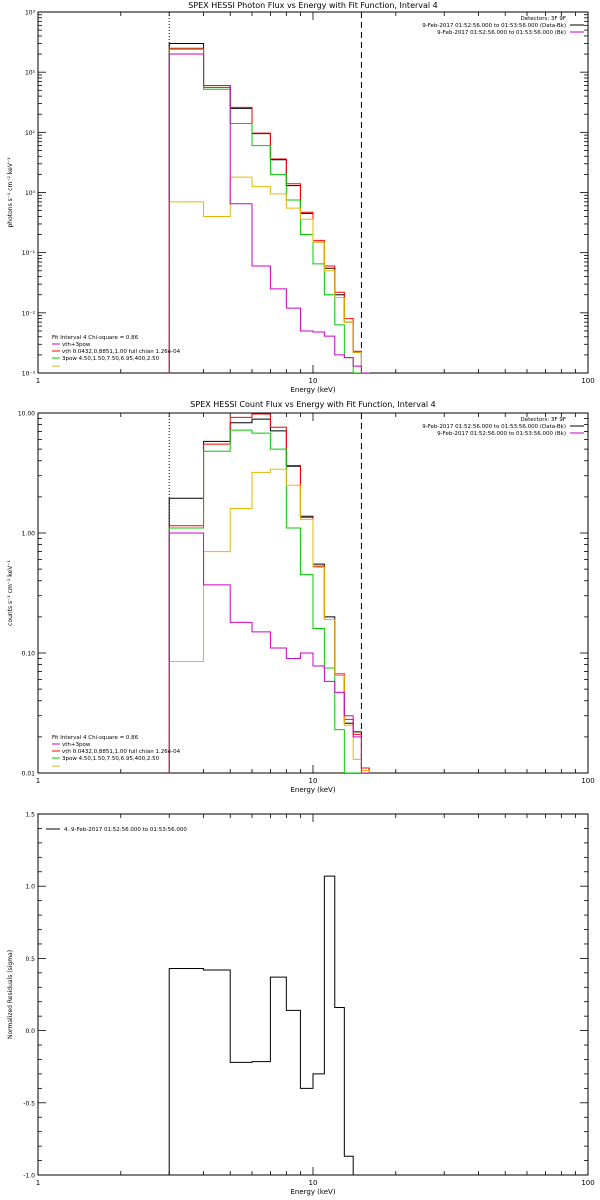 This screenshot has width=600, height=1200. What do you see at coordinates (29, 374) in the screenshot?
I see `y-tick-label: 10⁻³` at bounding box center [29, 374].